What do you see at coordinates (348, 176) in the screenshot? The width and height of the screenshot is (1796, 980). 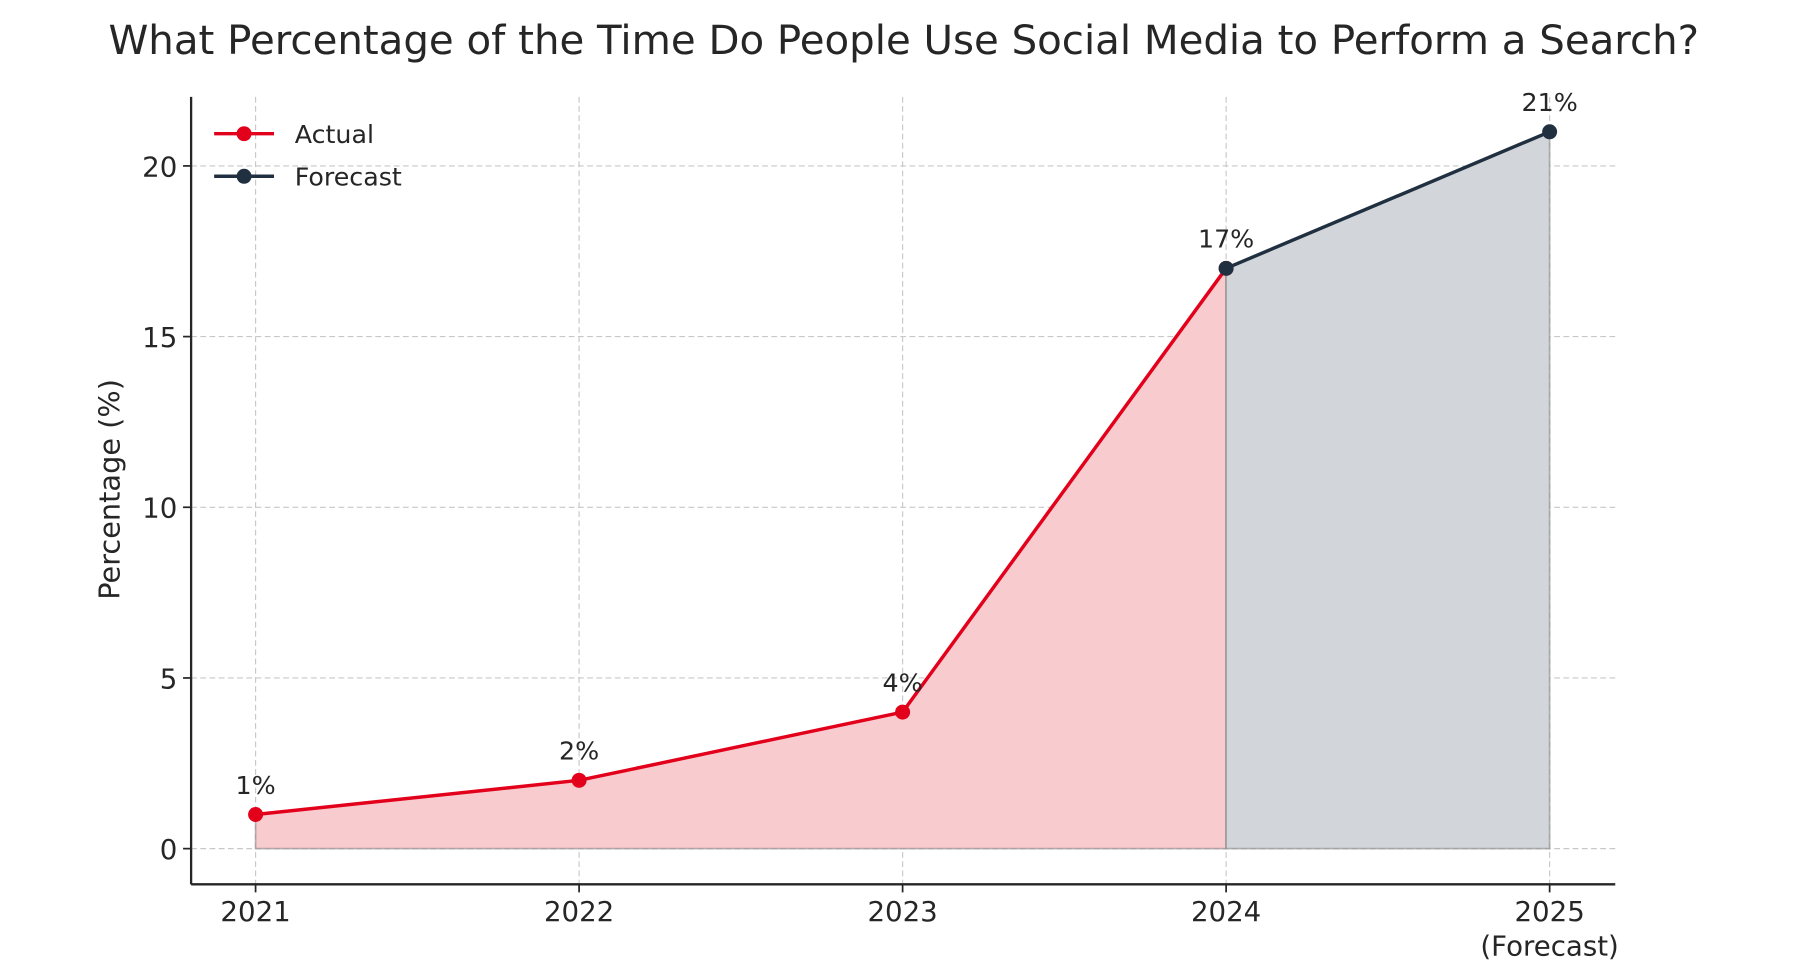 I see `legend-label-forecast: Forecast` at bounding box center [348, 176].